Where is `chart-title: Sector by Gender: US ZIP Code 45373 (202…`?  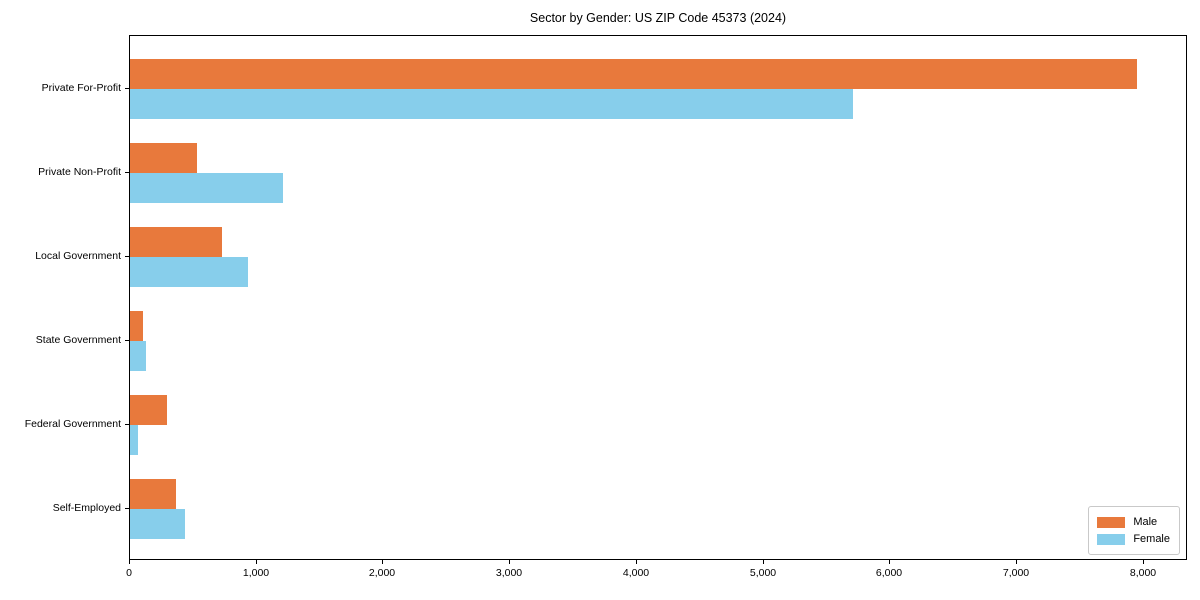
chart-title: Sector by Gender: US ZIP Code 45373 (202… is located at coordinates (658, 18).